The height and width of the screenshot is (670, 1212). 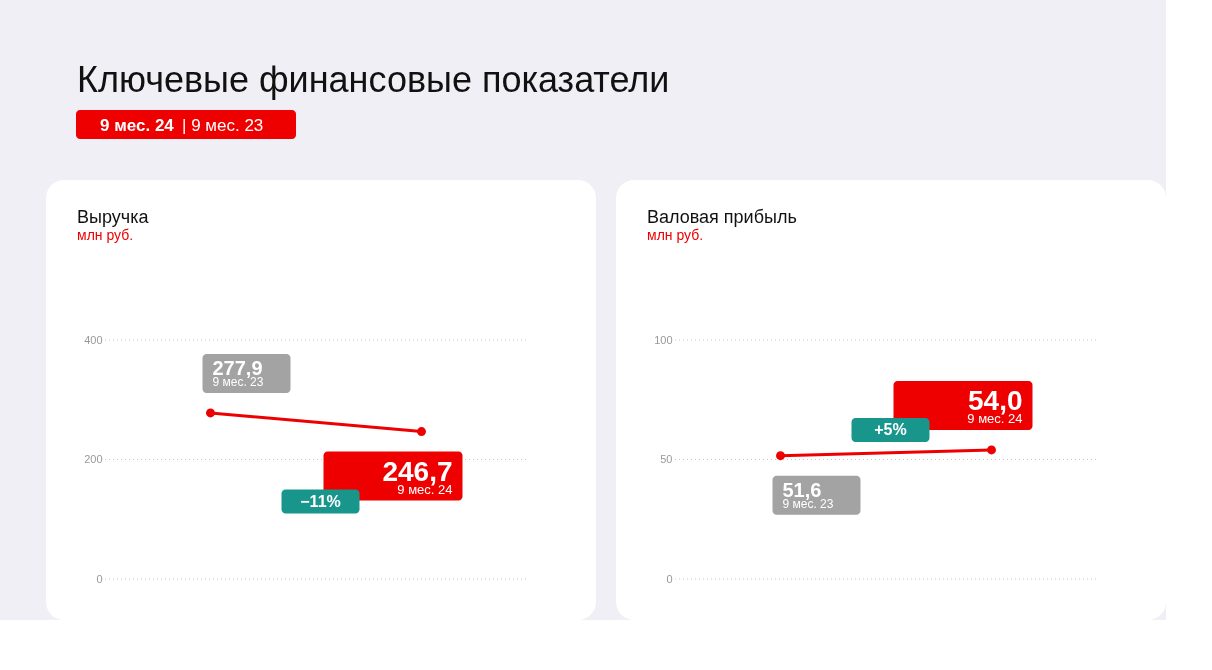 What do you see at coordinates (663, 339) in the screenshot?
I see `y-tick-label: 100` at bounding box center [663, 339].